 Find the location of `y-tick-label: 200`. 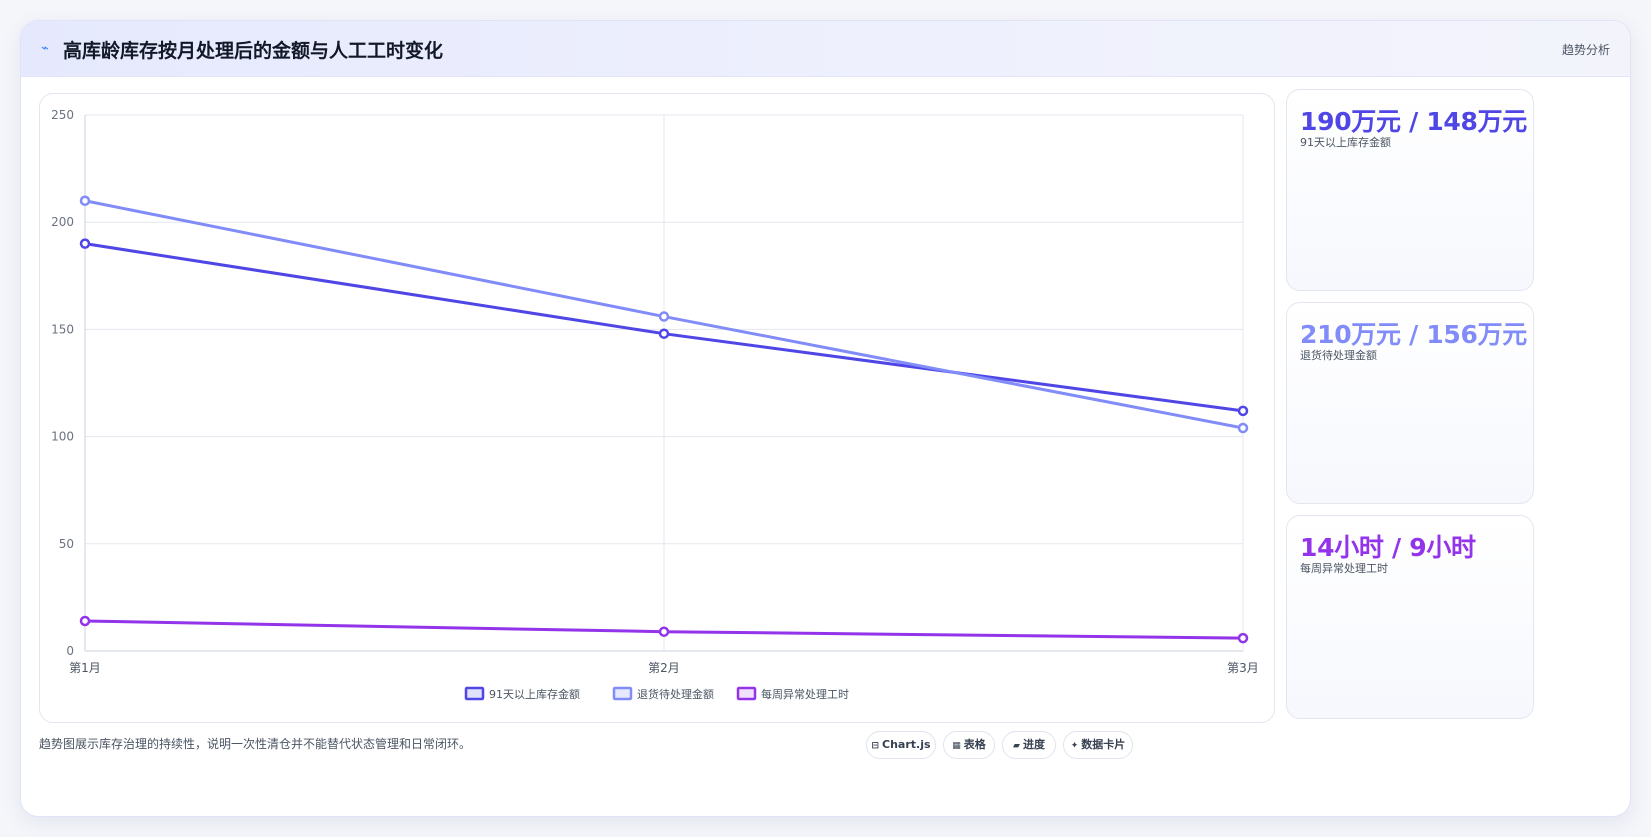

y-tick-label: 200 is located at coordinates (62, 222).